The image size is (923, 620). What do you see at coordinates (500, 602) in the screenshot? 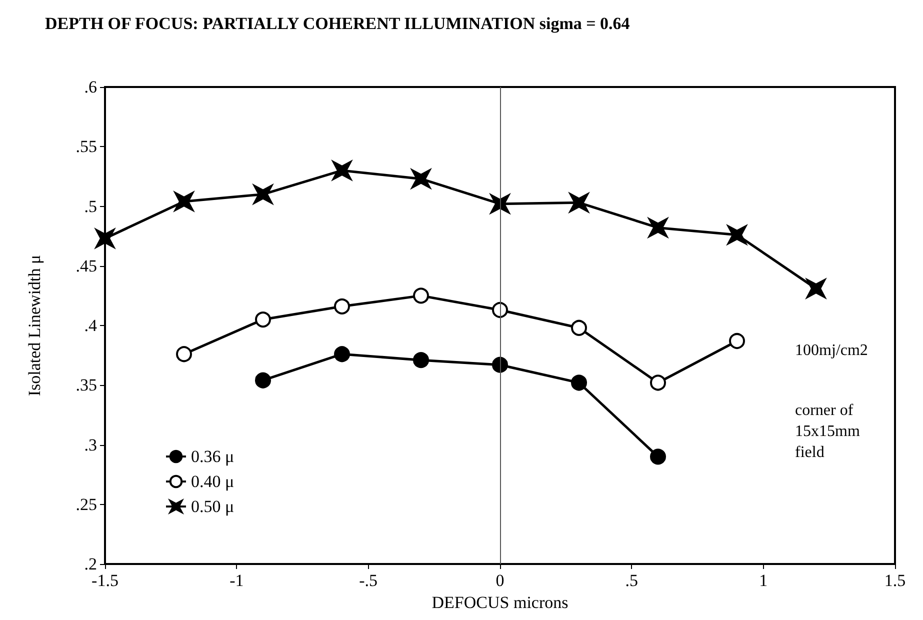
I see `x-axis-title: DEFOCUS microns` at bounding box center [500, 602].